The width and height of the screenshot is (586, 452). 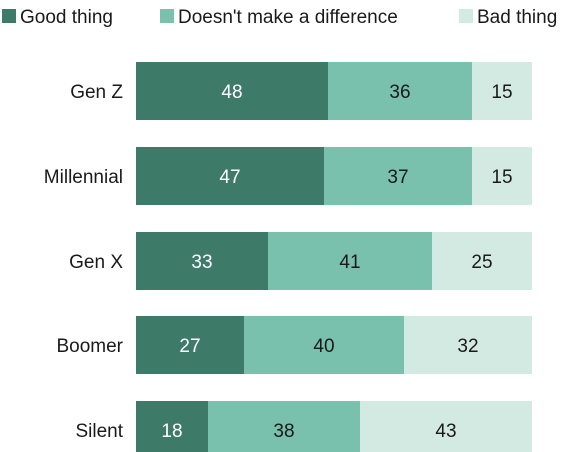 I want to click on value-label-millennial-doesn-t-make-a-difference: 37, so click(x=397, y=177).